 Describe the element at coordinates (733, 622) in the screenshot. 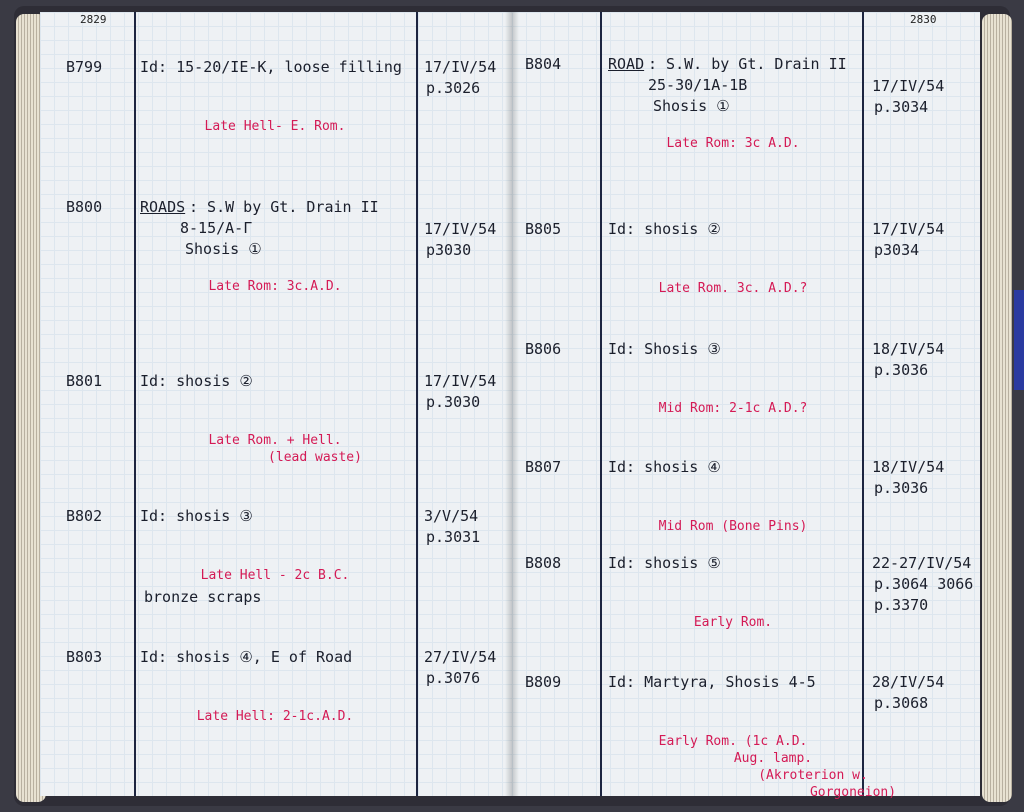

I see `entry-dating: Early Rom.` at that location.